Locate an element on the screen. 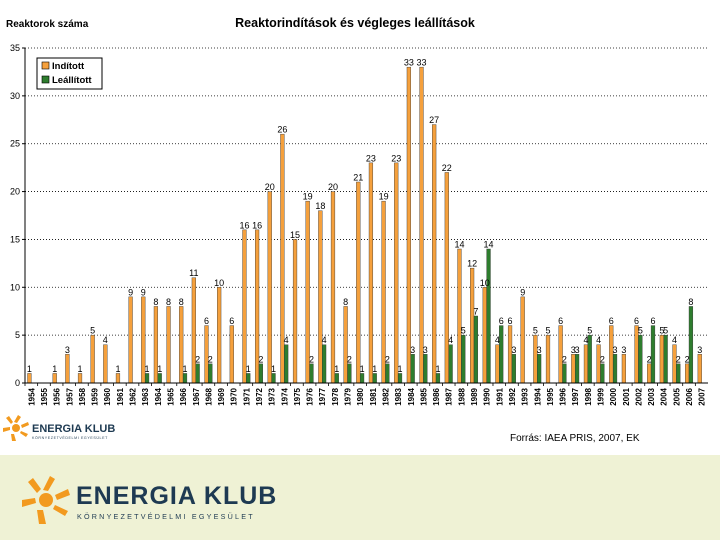 This screenshot has width=720, height=540. data-label-leallitott-1984: 3 is located at coordinates (412, 350).